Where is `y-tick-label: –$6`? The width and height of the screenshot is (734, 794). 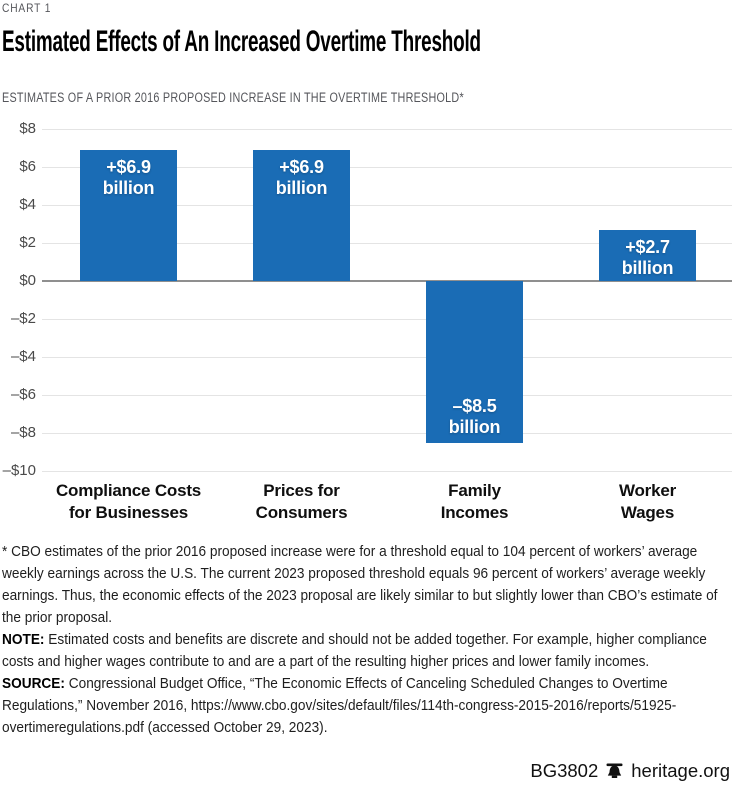
y-tick-label: –$6 is located at coordinates (23, 394).